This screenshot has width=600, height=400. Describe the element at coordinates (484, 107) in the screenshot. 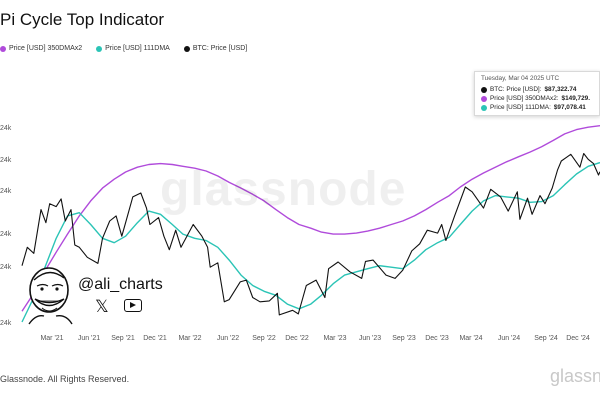

I see `tooltip-dot-111dma` at that location.